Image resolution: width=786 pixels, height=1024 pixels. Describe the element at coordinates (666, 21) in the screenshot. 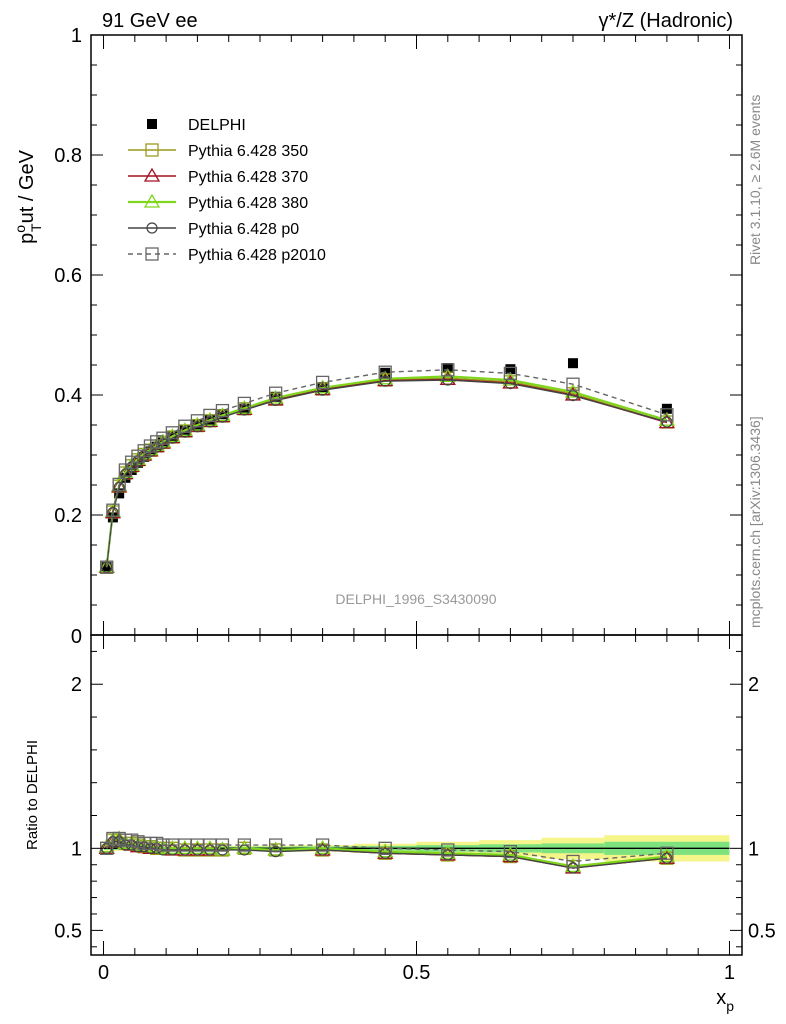

I see `header-right-label: γ*/Z (Hadronic)` at that location.